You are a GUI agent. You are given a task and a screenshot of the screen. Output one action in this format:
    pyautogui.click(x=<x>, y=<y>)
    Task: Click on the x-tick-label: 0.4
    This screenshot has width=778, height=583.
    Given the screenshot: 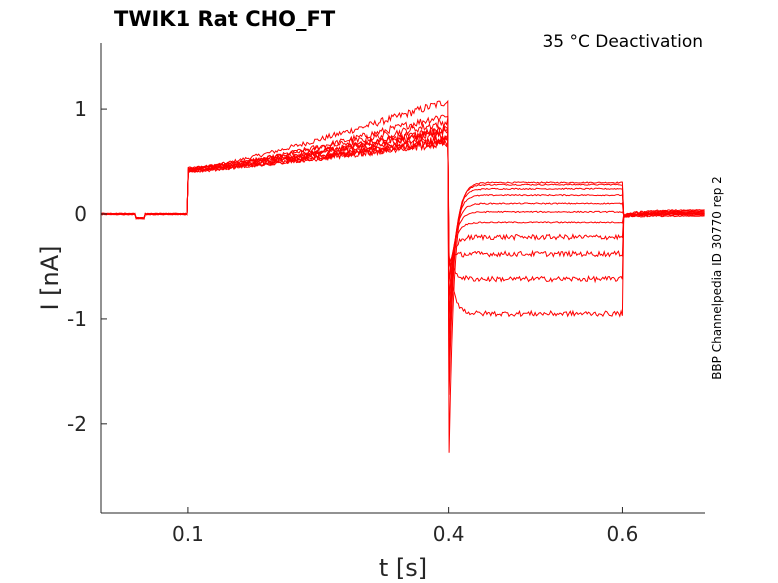 What is the action you would take?
    pyautogui.click(x=449, y=534)
    